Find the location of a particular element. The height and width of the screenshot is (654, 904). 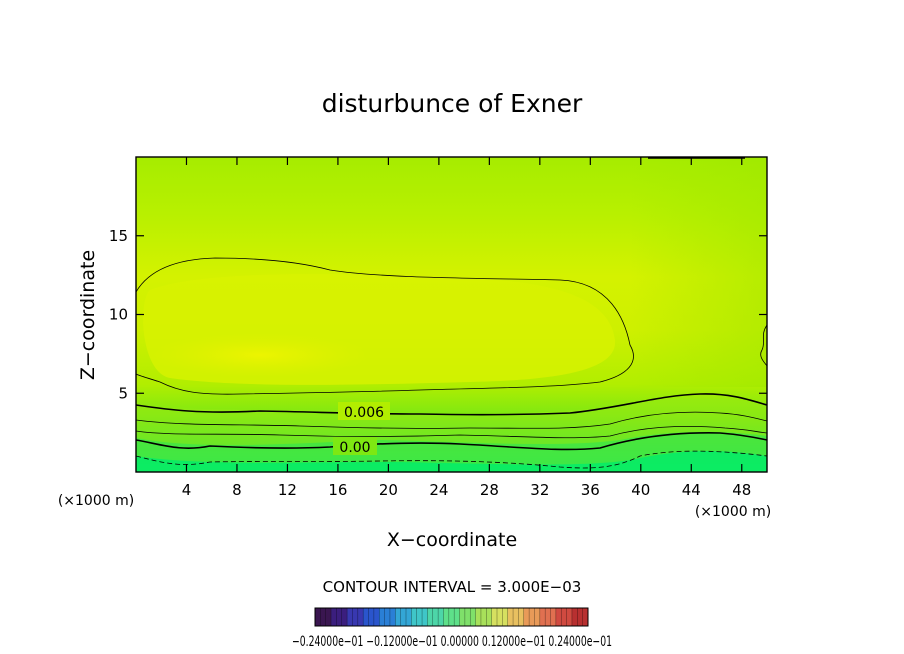

x-tick-label: 32 is located at coordinates (539, 490).